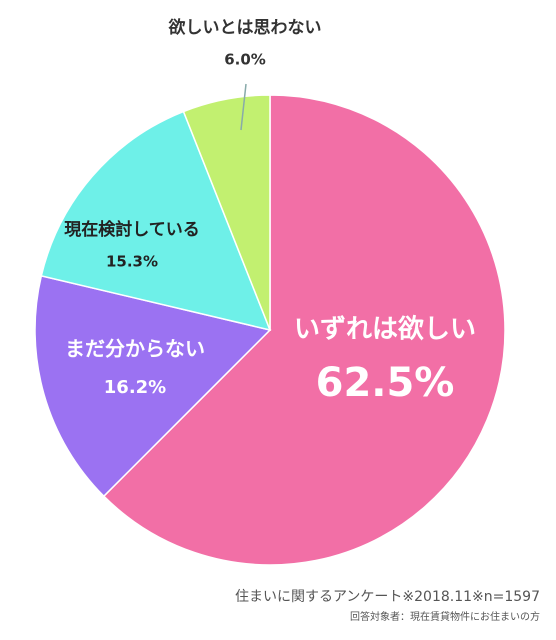 Image resolution: width=556 pixels, height=640 pixels. What do you see at coordinates (385, 330) in the screenshot?
I see `slice-label: いずれは欲しい` at bounding box center [385, 330].